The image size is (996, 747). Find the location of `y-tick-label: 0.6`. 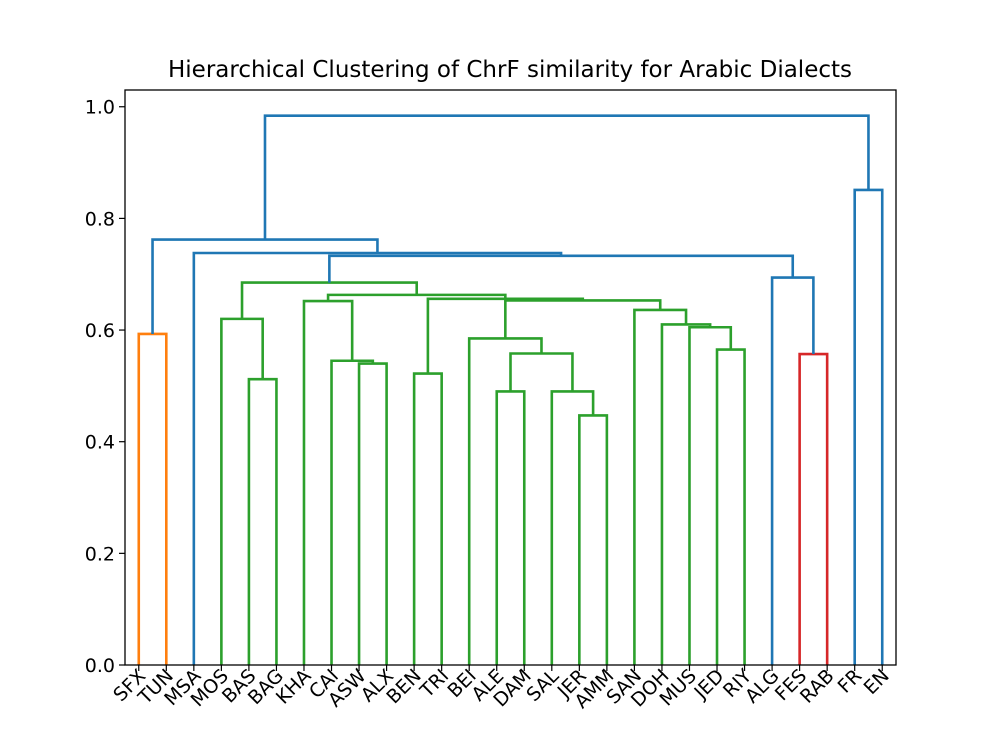

y-tick-label: 0.6 is located at coordinates (100, 331).